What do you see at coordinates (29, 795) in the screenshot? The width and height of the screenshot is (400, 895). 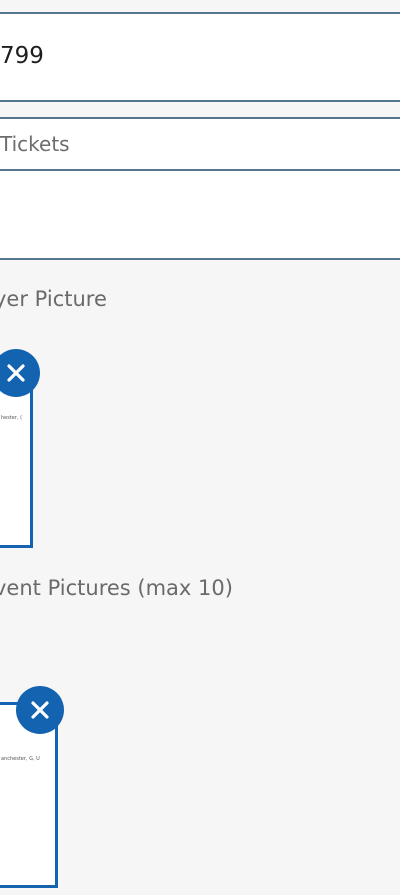 I see `event-picture-thumbnail: anchester, G, U` at bounding box center [29, 795].